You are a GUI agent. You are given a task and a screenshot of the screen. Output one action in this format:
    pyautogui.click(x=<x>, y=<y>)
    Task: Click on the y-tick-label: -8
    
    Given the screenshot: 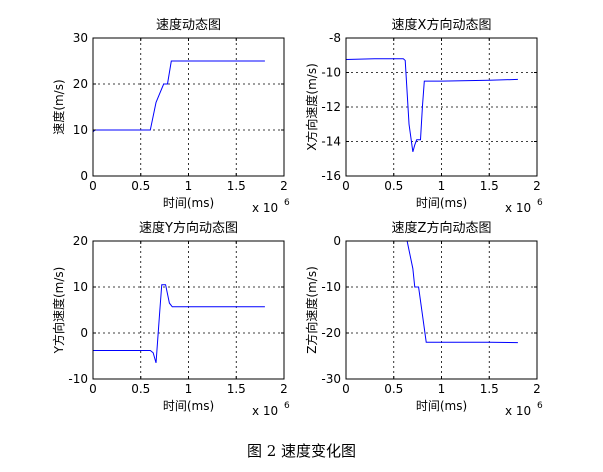 What is the action you would take?
    pyautogui.click(x=335, y=38)
    